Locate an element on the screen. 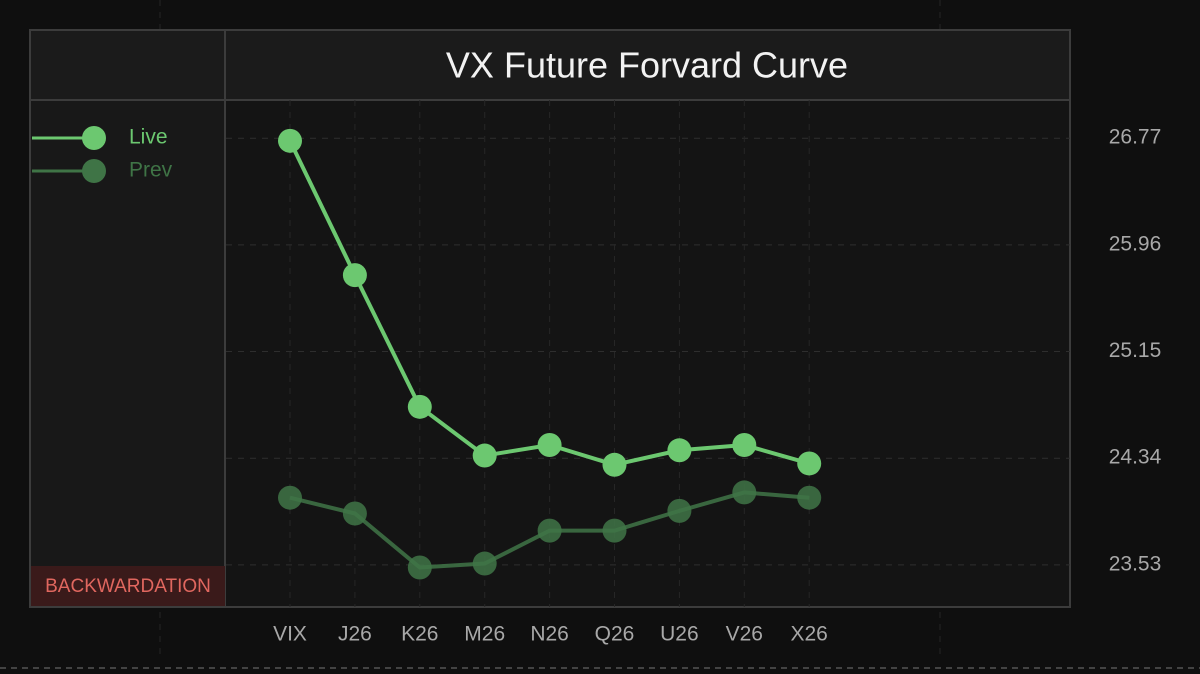  annotation-box is located at coordinates (128, 586).